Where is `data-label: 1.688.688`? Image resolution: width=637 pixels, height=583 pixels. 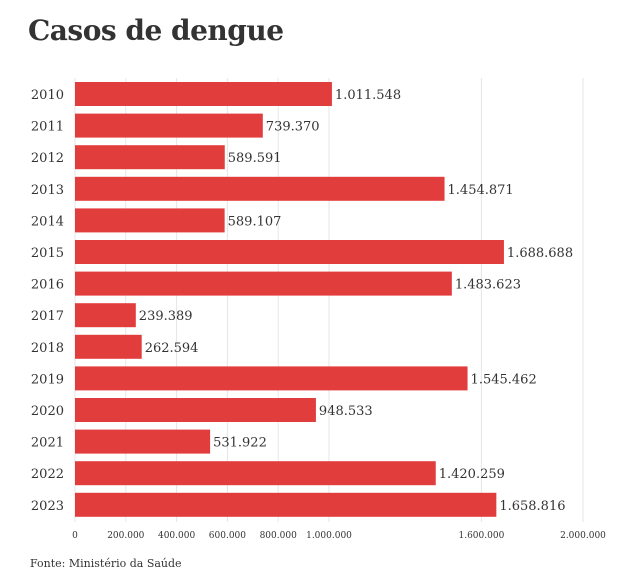 data-label: 1.688.688 is located at coordinates (540, 253).